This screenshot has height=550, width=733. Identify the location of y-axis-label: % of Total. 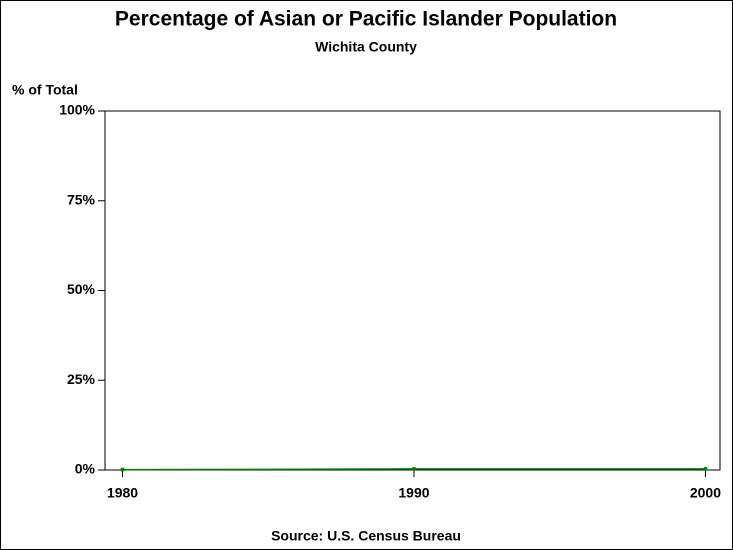
(45, 90).